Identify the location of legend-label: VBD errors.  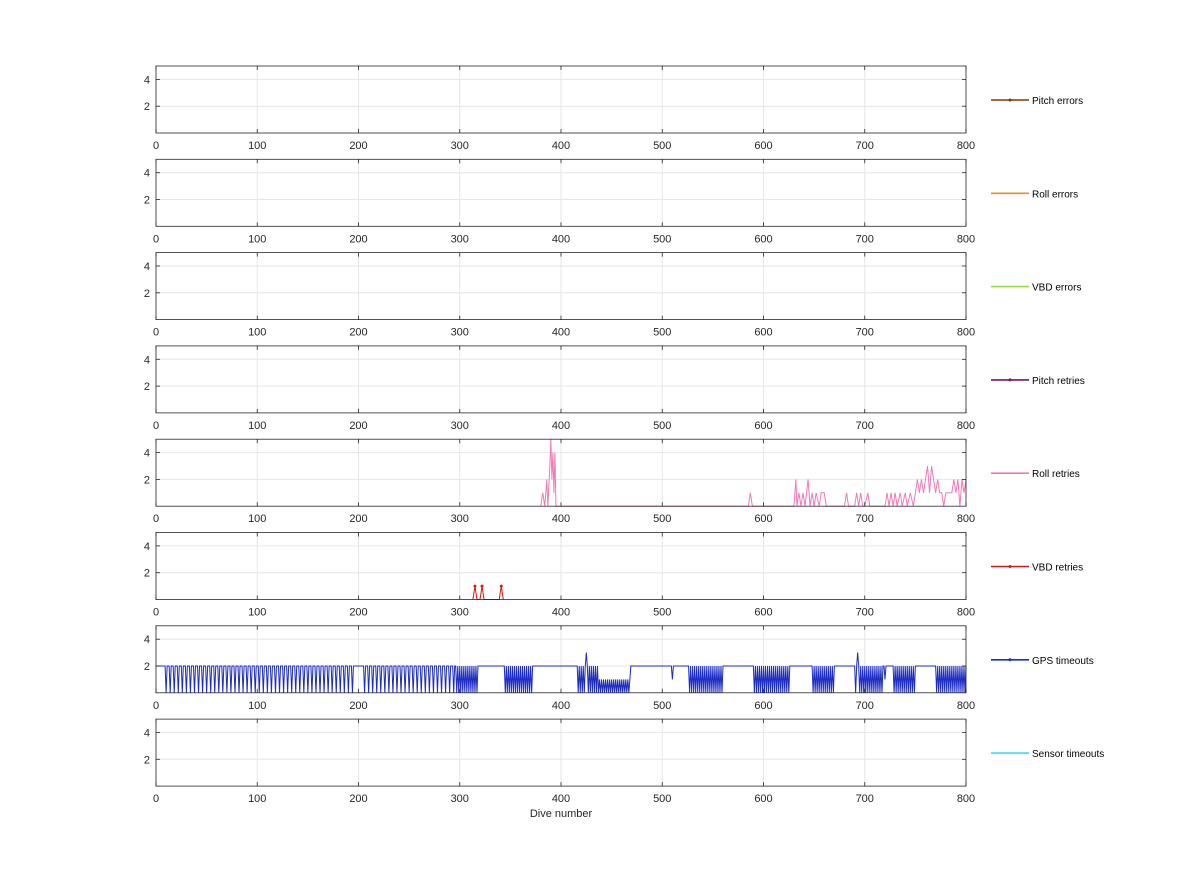
(1056, 288).